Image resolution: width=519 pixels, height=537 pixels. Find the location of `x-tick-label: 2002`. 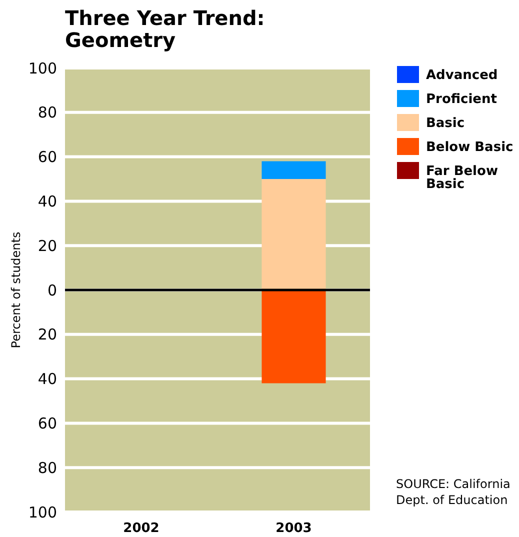

x-tick-label: 2002 is located at coordinates (141, 528).